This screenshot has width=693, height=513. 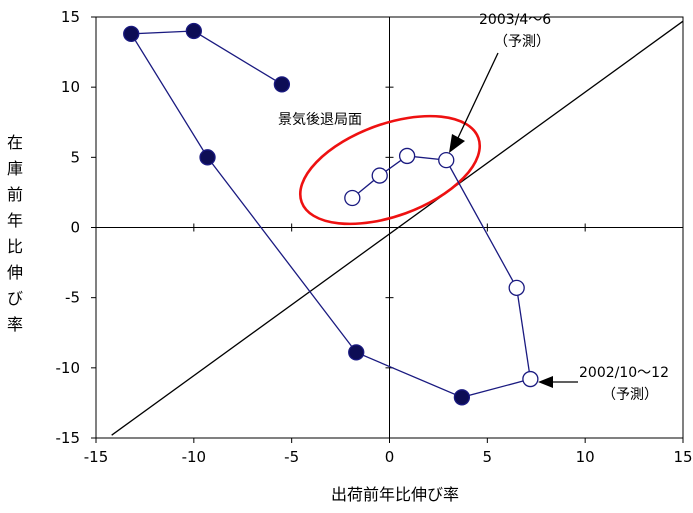 I want to click on y-tick-label: 5, so click(x=75, y=157).